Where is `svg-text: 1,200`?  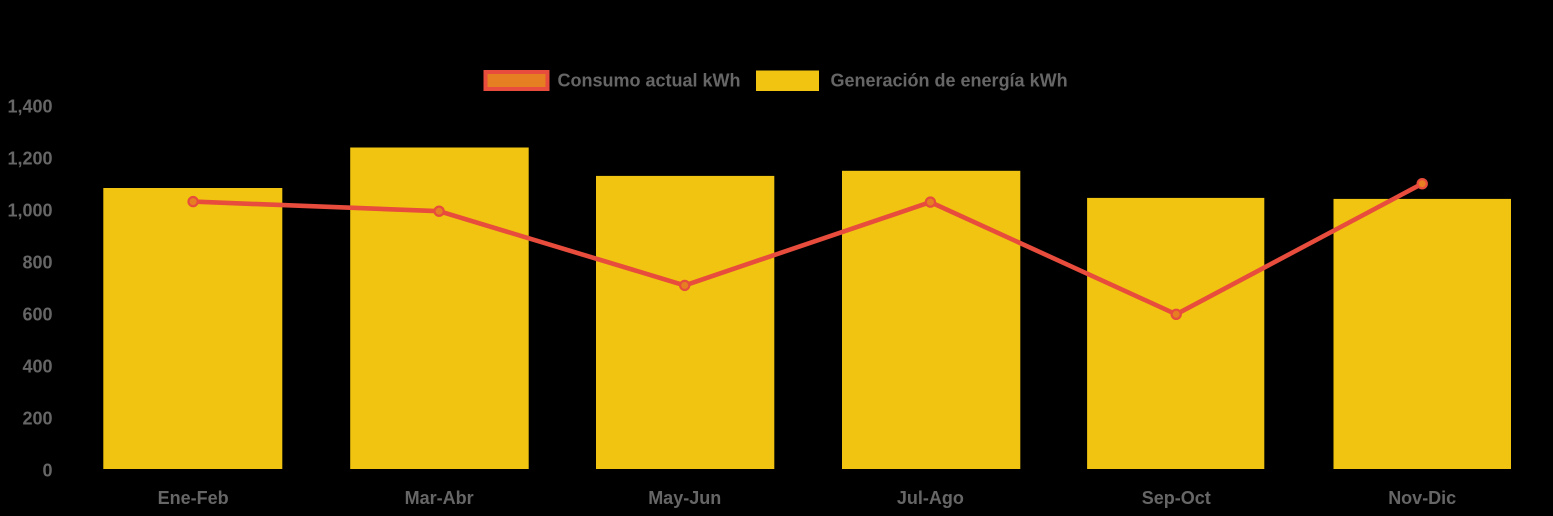 svg-text: 1,200 is located at coordinates (29, 159).